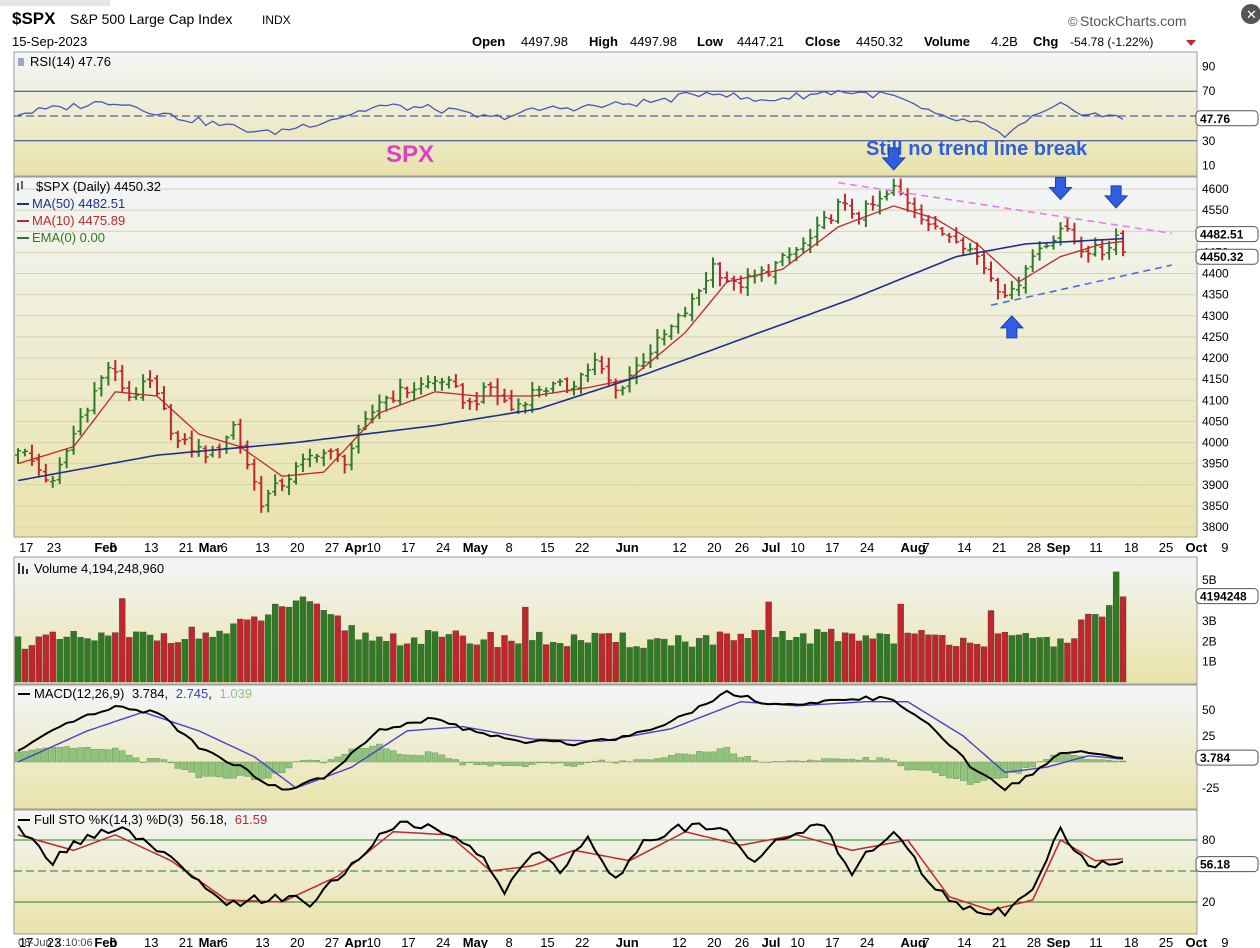  What do you see at coordinates (822, 41) in the screenshot?
I see `close-label: Close` at bounding box center [822, 41].